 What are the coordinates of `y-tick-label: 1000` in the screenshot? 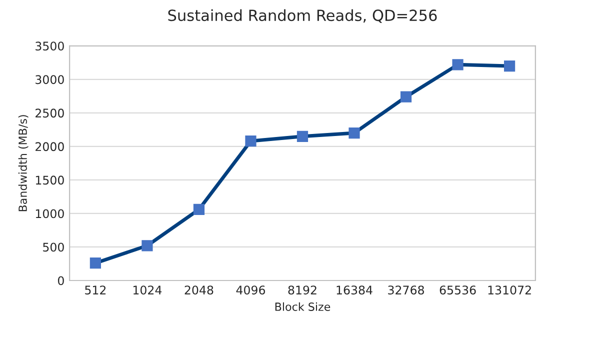 It's located at (50, 213).